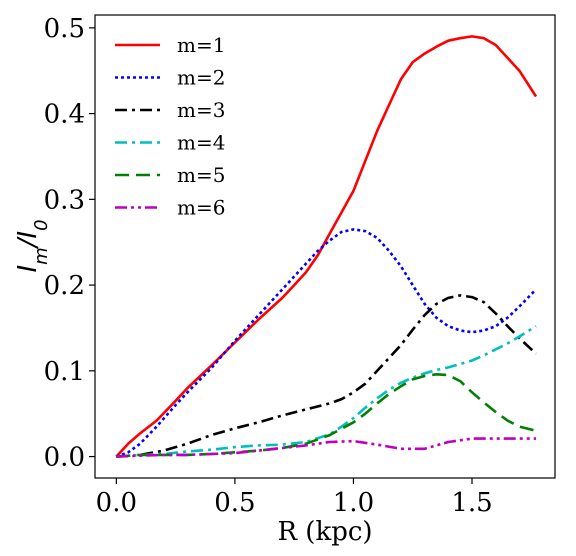 The image size is (576, 556). What do you see at coordinates (201, 208) in the screenshot?
I see `legend-label-m6: m=6` at bounding box center [201, 208].